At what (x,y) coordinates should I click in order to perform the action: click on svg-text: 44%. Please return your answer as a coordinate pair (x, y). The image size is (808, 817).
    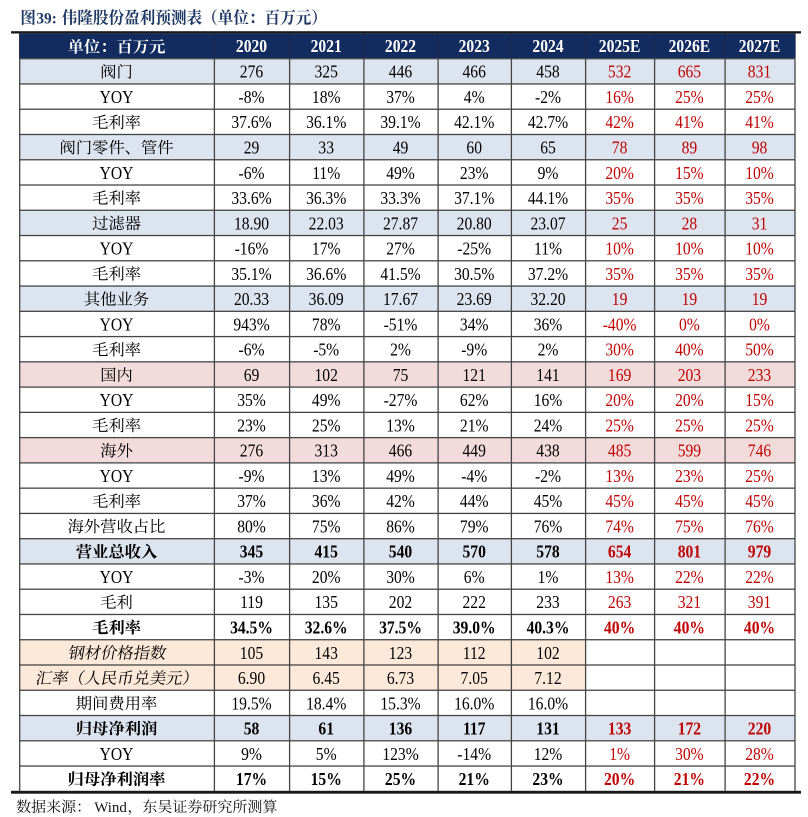
    Looking at the image, I should click on (474, 501).